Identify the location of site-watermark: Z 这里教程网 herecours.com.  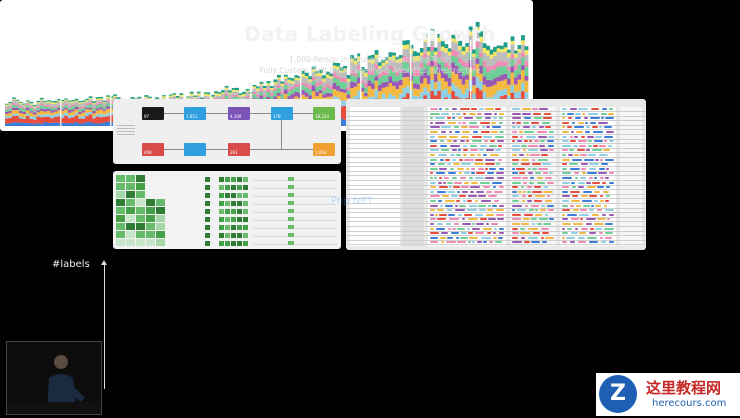
(668, 394).